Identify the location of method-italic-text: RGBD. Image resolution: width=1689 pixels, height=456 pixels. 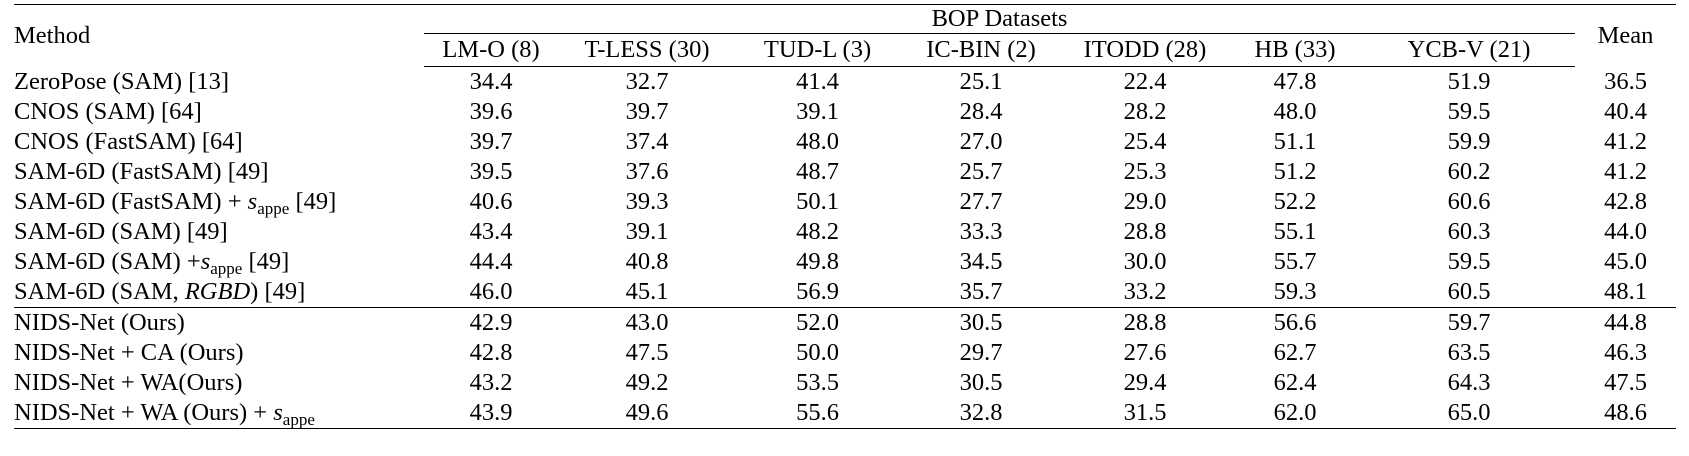
(217, 291).